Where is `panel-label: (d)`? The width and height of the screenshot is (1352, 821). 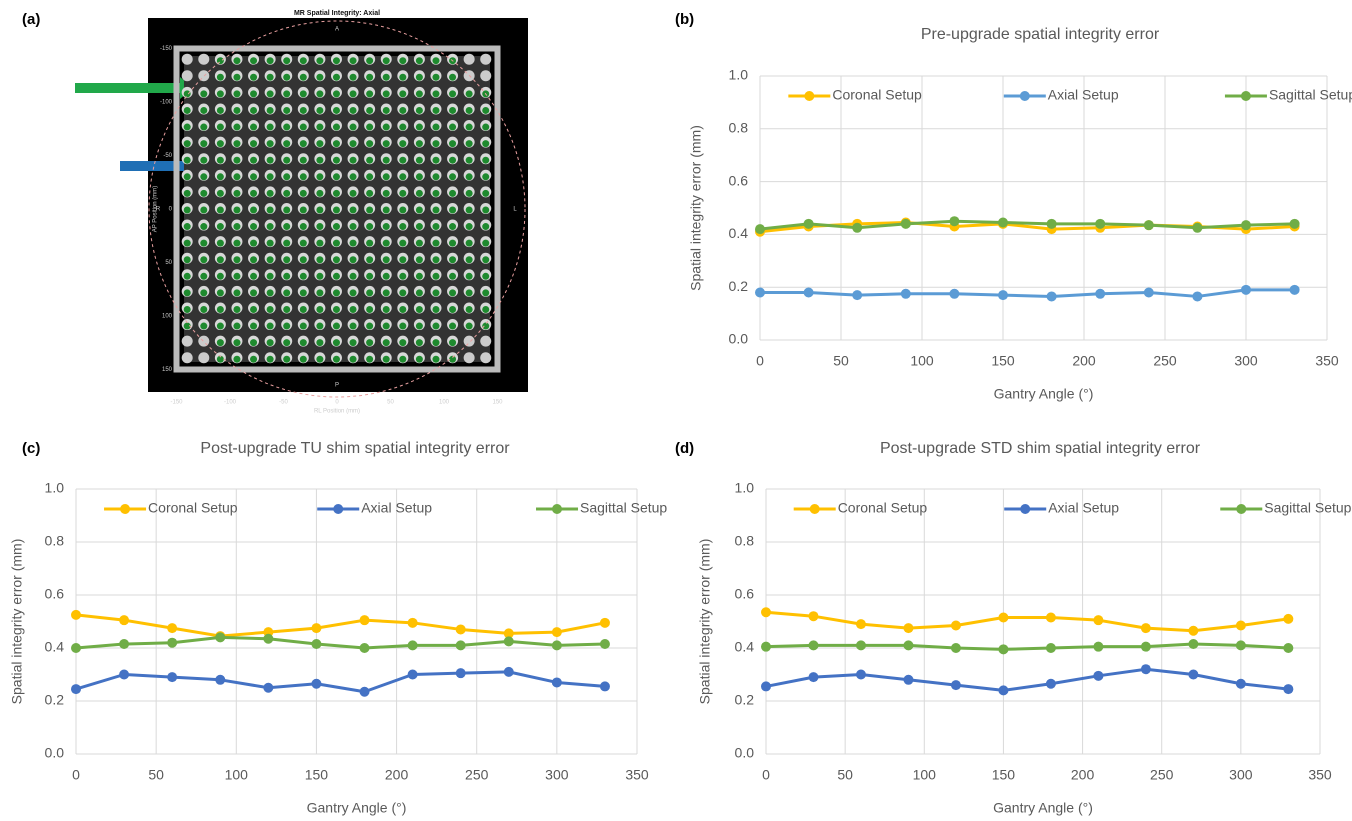
panel-label: (d) is located at coordinates (684, 448).